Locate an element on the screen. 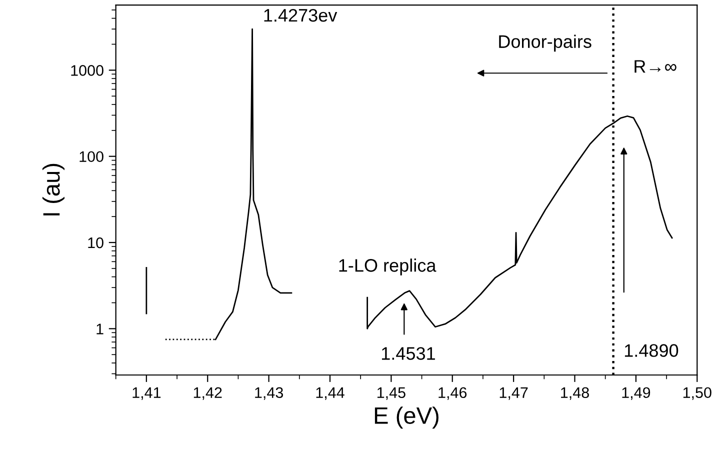 This screenshot has width=715, height=459. annotation: 1.4531 is located at coordinates (408, 353).